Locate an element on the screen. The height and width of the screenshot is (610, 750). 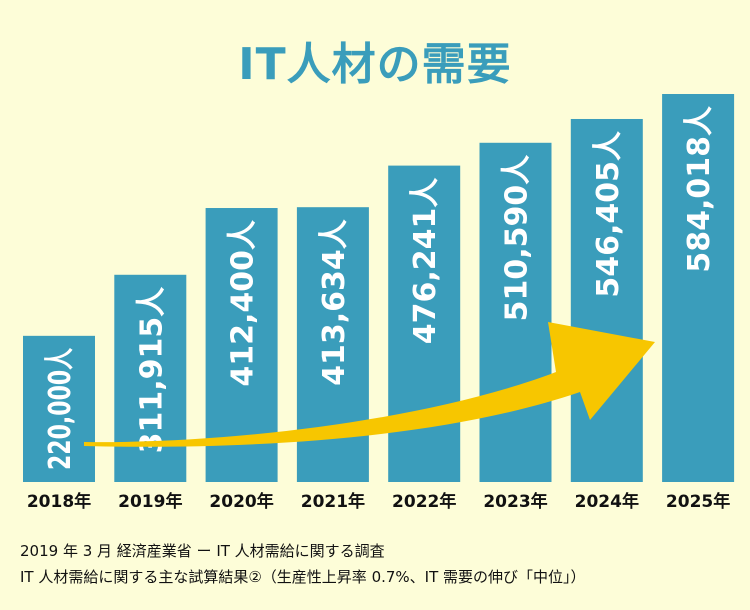
x-tick-label: 2022年 is located at coordinates (424, 501).